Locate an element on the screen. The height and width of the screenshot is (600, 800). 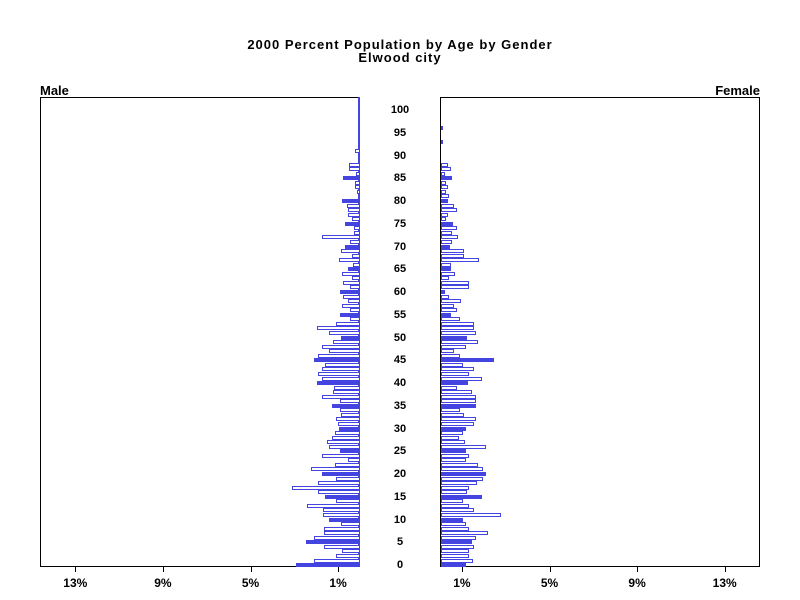
chart-subtitle: Elwood city is located at coordinates (400, 57).